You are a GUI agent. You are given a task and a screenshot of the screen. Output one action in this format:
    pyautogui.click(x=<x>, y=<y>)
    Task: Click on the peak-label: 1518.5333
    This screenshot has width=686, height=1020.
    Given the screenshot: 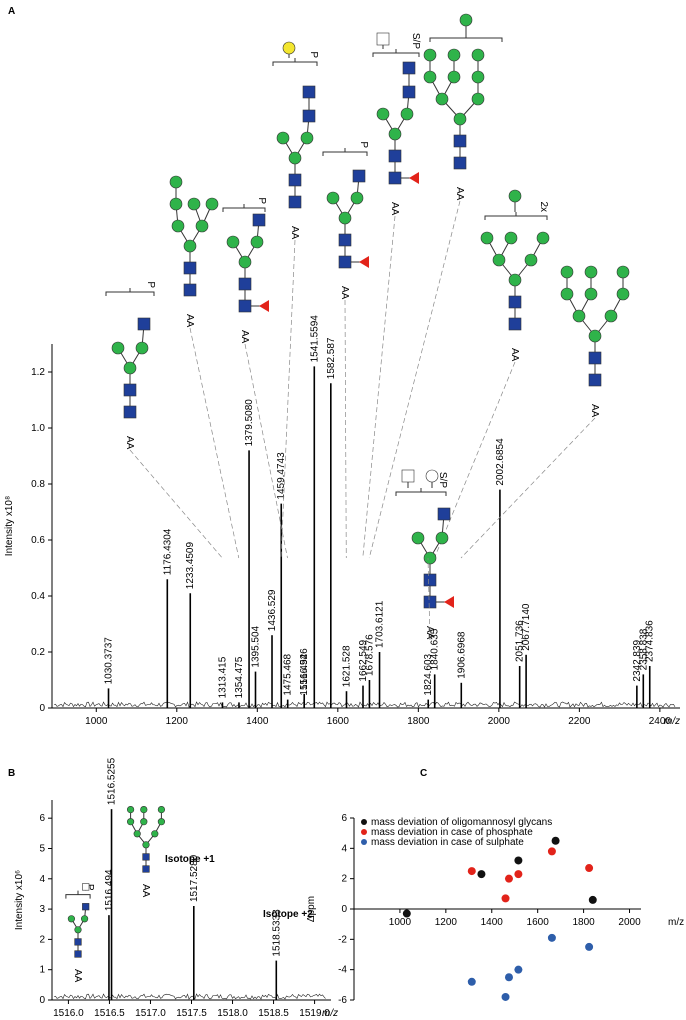 What is the action you would take?
    pyautogui.click(x=276, y=933)
    